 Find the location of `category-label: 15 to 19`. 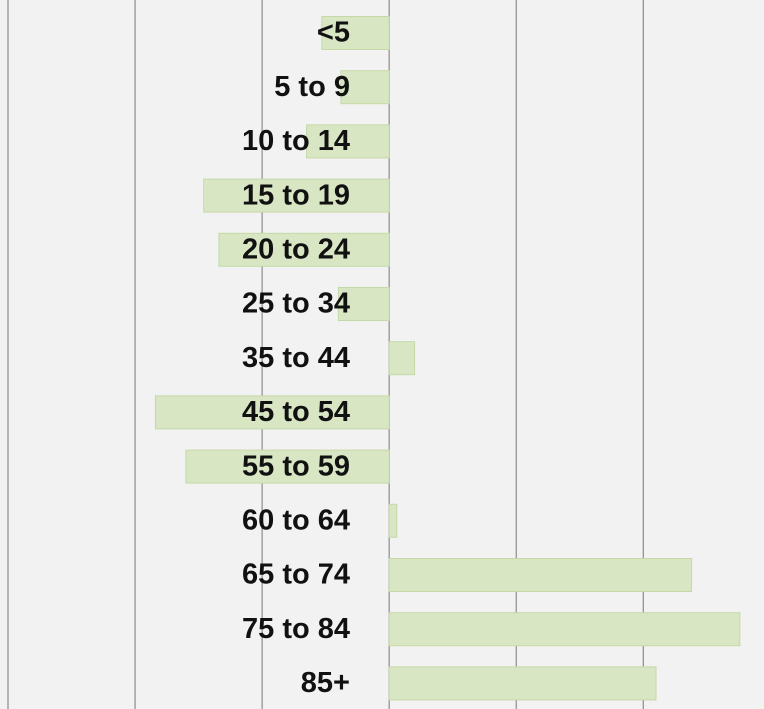

category-label: 15 to 19 is located at coordinates (296, 195).